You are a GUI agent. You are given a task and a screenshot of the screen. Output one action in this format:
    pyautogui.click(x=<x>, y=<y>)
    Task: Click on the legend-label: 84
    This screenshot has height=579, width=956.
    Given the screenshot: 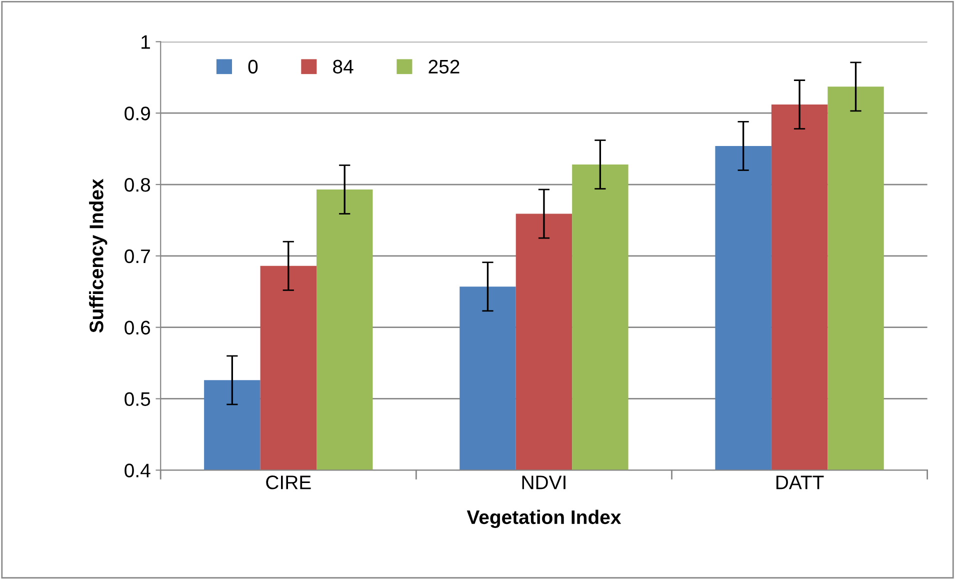 What is the action you would take?
    pyautogui.click(x=343, y=67)
    